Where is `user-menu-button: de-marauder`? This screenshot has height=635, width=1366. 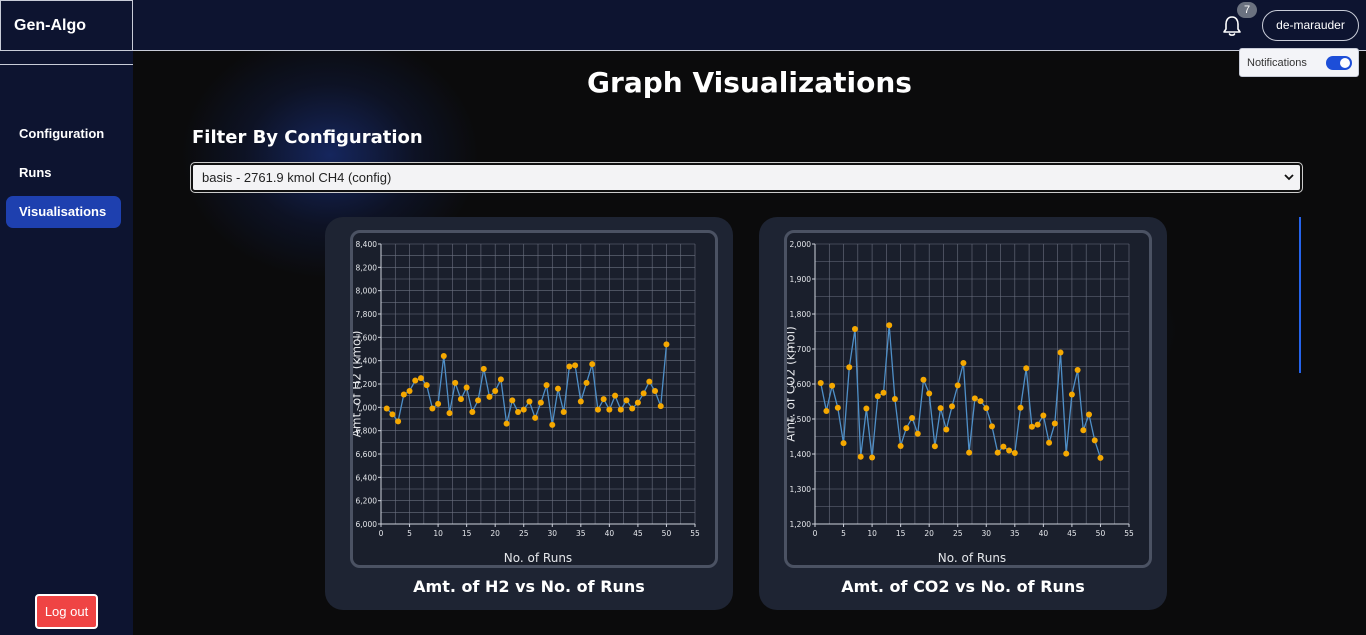 user-menu-button: de-marauder is located at coordinates (1310, 25).